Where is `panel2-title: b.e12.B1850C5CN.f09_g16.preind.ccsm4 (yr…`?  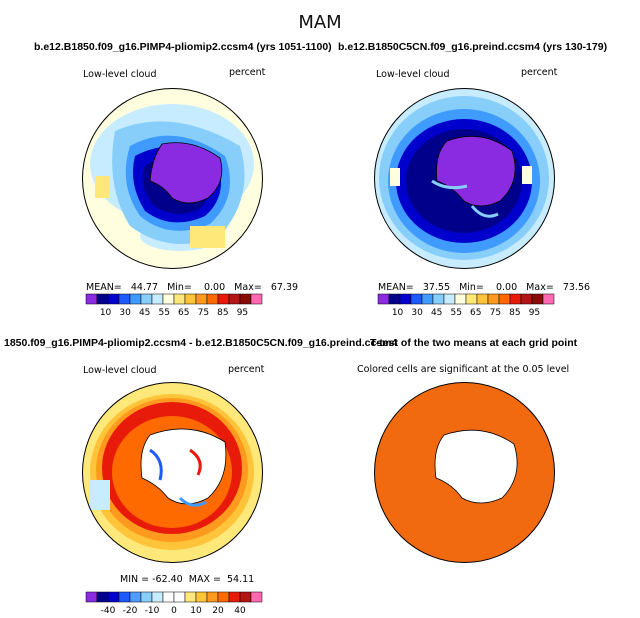
panel2-title: b.e12.B1850C5CN.f09_g16.preind.ccsm4 (yr… is located at coordinates (473, 47).